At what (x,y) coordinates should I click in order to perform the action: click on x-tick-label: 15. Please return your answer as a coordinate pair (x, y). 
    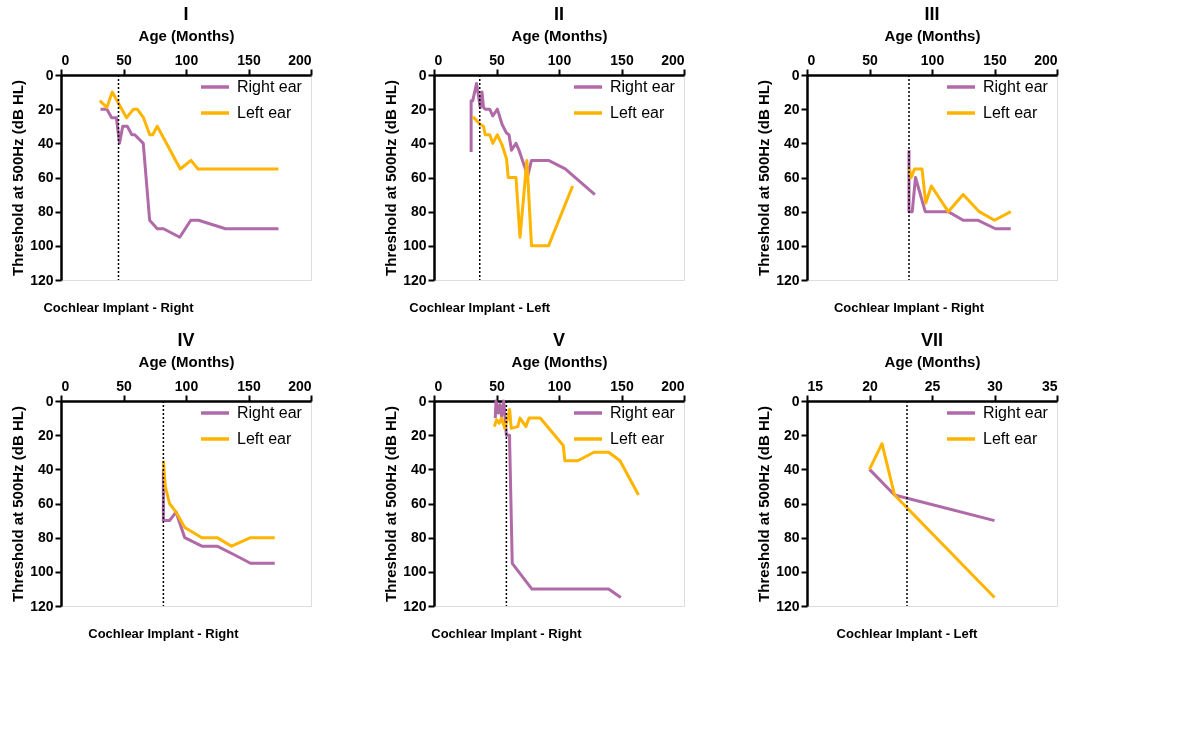
    Looking at the image, I should click on (815, 385).